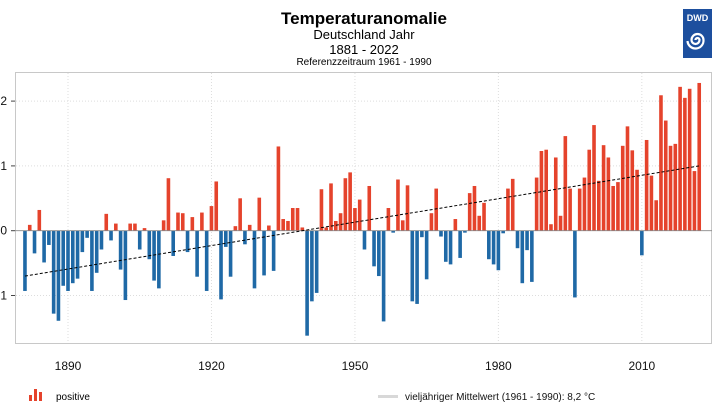 The width and height of the screenshot is (717, 403). Describe the element at coordinates (436, 209) in the screenshot. I see `bar-1967` at that location.